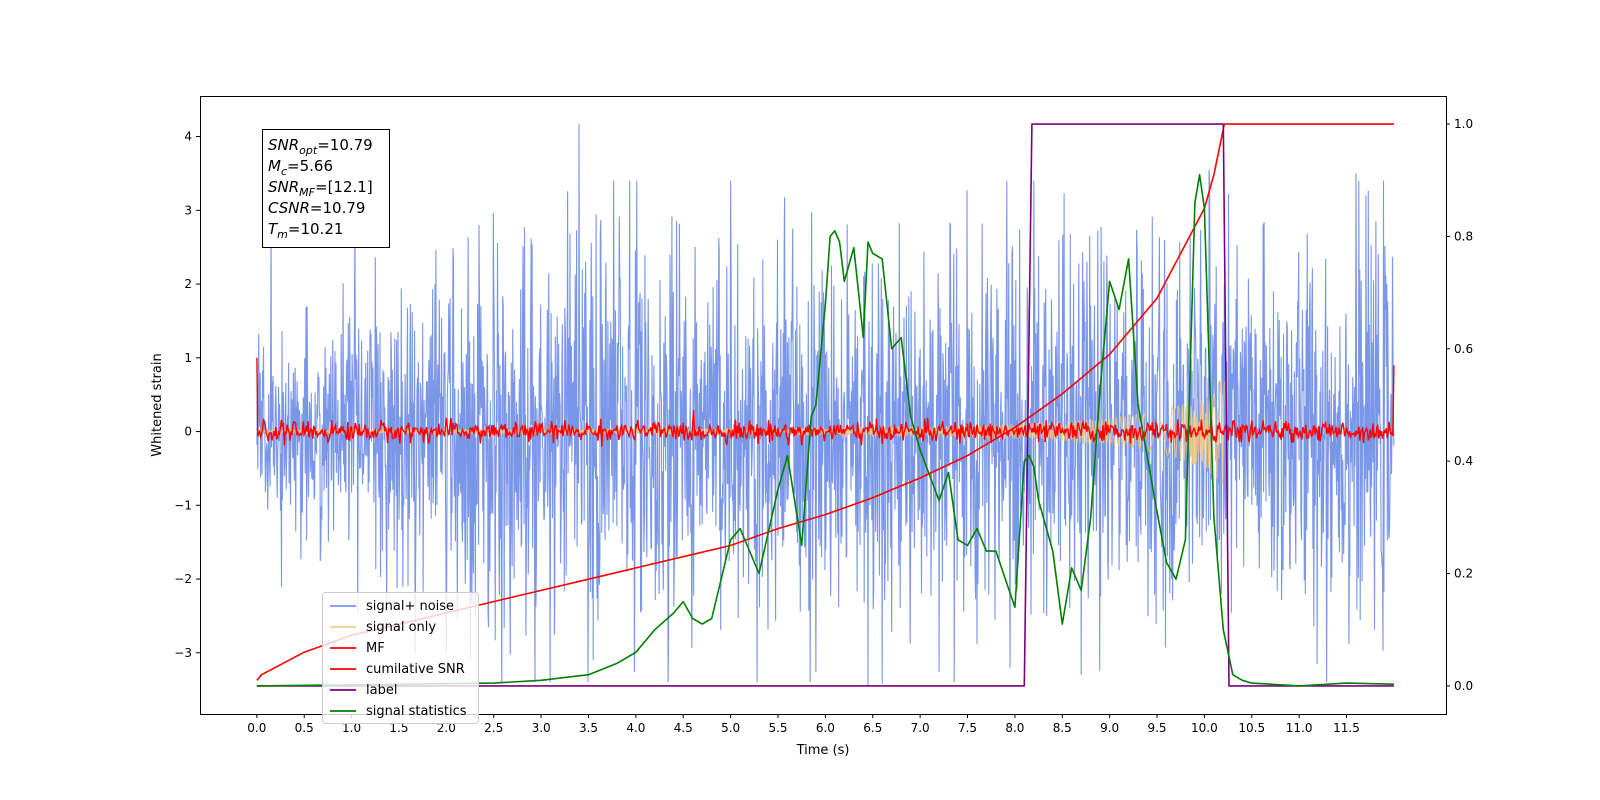 The image size is (1600, 800). I want to click on legend-frame, so click(400, 658).